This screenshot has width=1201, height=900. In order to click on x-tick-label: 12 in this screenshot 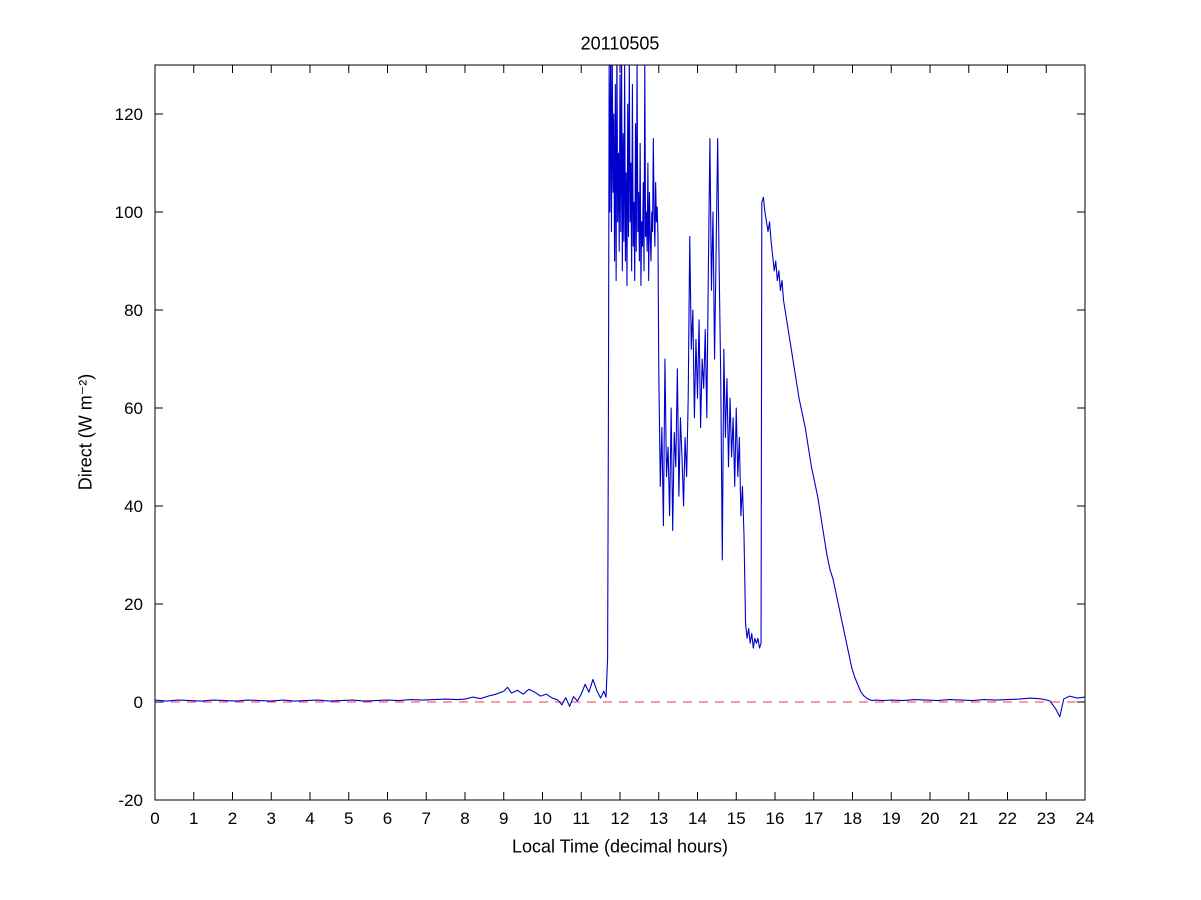, I will do `click(620, 818)`.